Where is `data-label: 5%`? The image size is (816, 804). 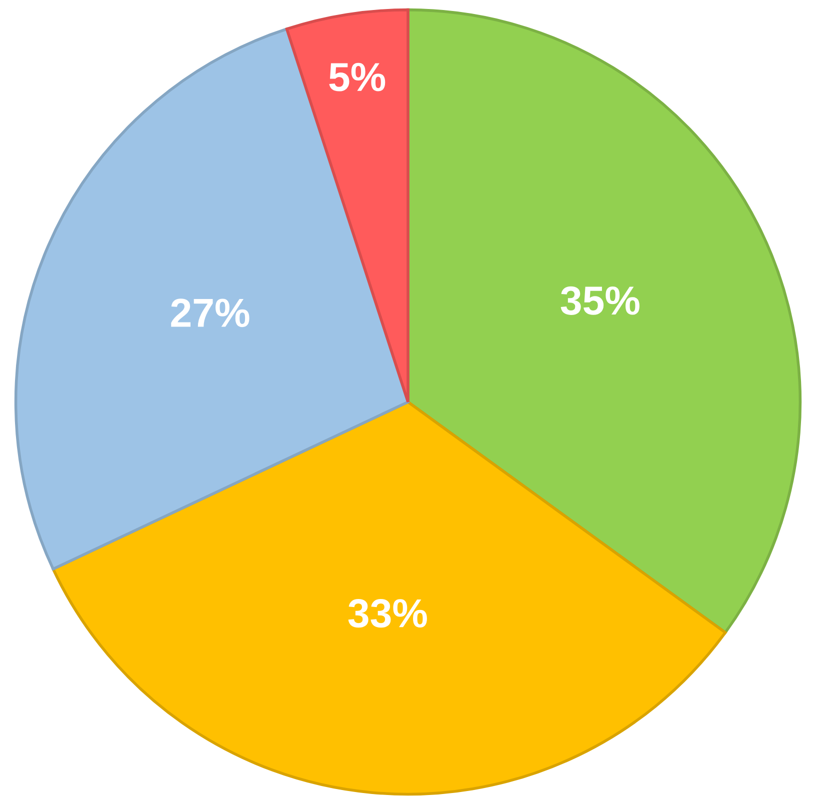 data-label: 5% is located at coordinates (357, 77).